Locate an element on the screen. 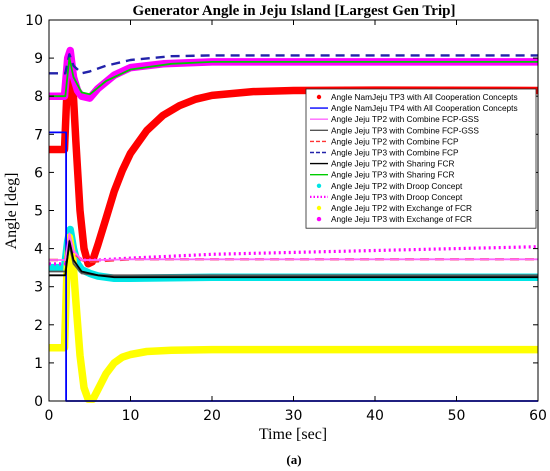 Image resolution: width=550 pixels, height=471 pixels. y-axis-label: Angle [deg] is located at coordinates (11, 211).